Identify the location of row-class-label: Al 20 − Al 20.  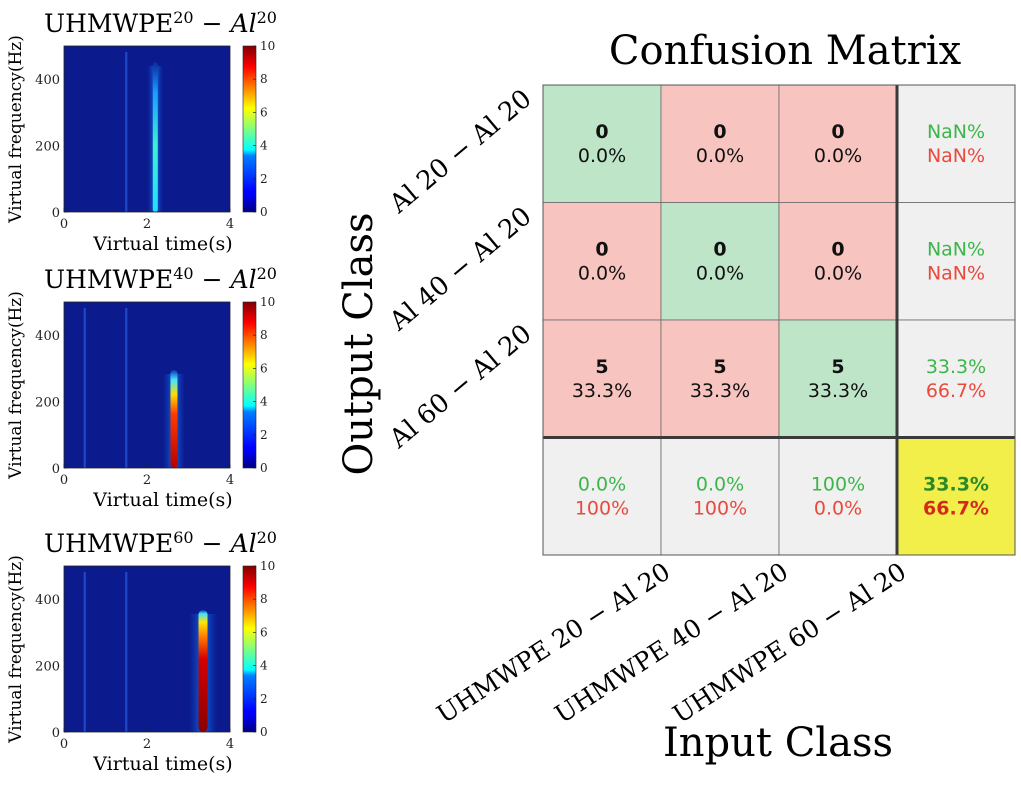
(460, 152).